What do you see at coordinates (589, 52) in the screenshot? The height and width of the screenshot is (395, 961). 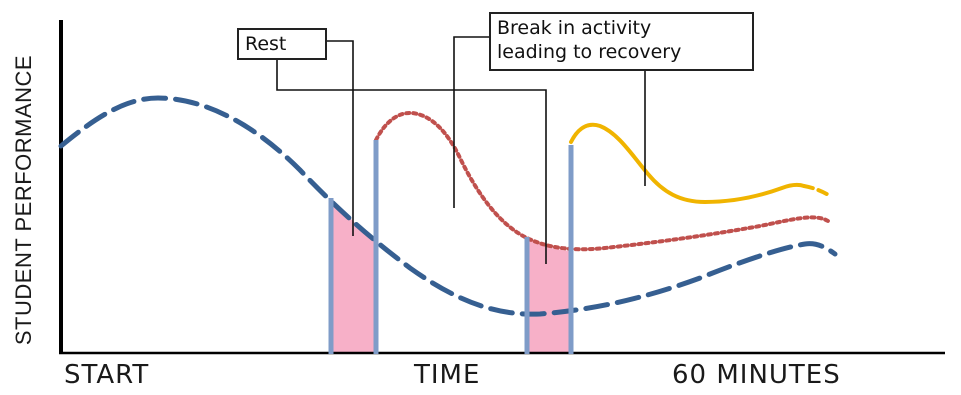 I see `break-callout-line-2: leading to recovery` at bounding box center [589, 52].